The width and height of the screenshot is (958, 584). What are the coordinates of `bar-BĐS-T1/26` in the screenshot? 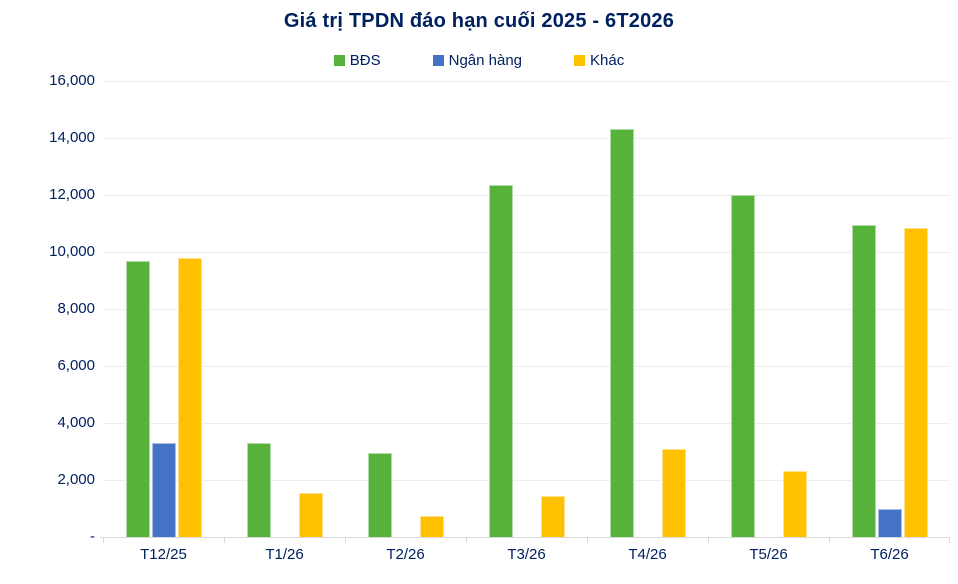 It's located at (258, 489).